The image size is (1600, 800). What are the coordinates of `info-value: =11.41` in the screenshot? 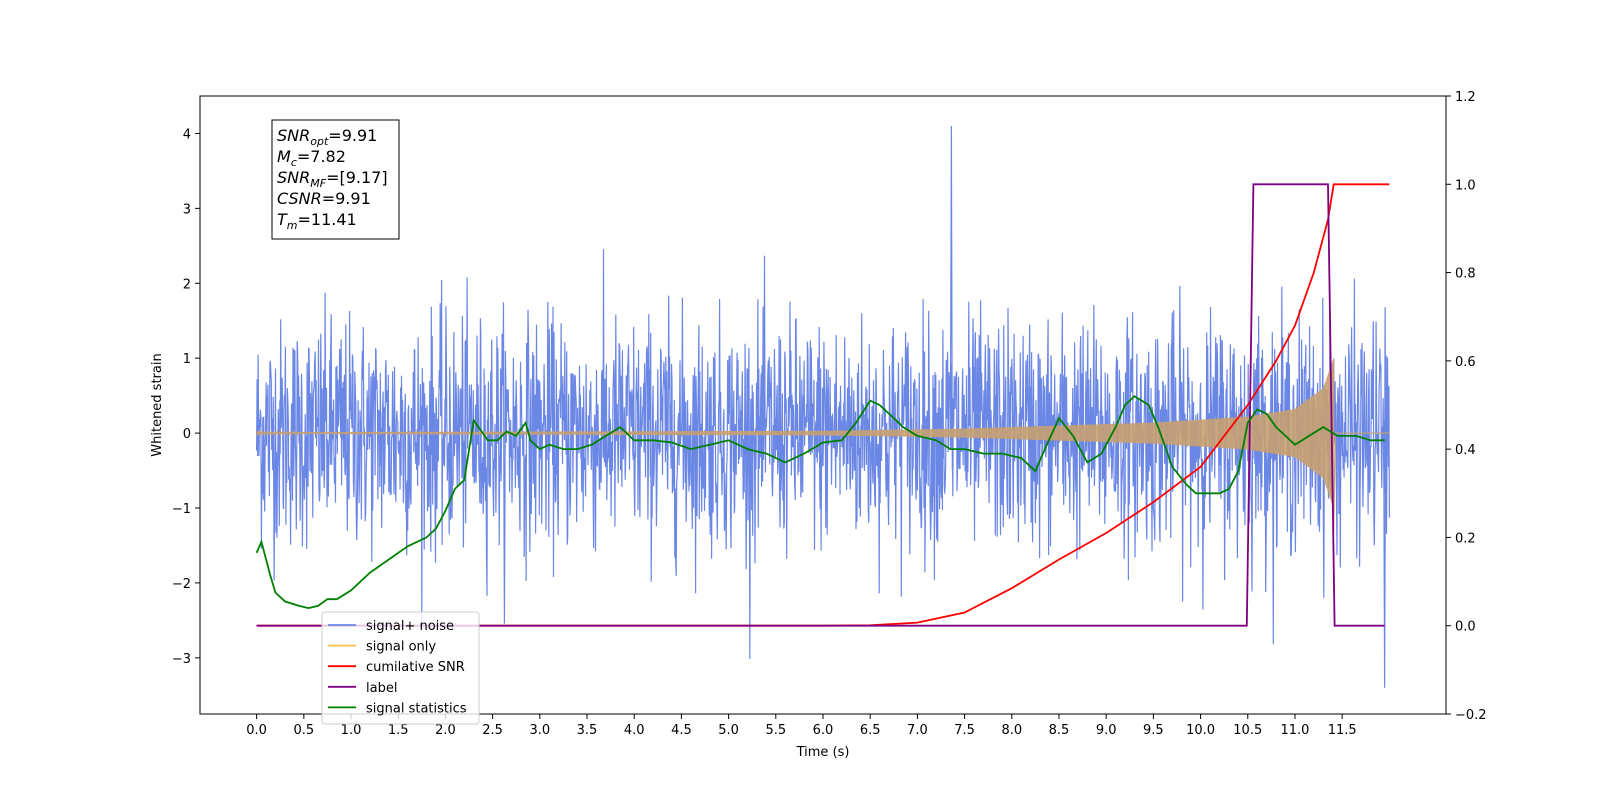 It's located at (327, 219).